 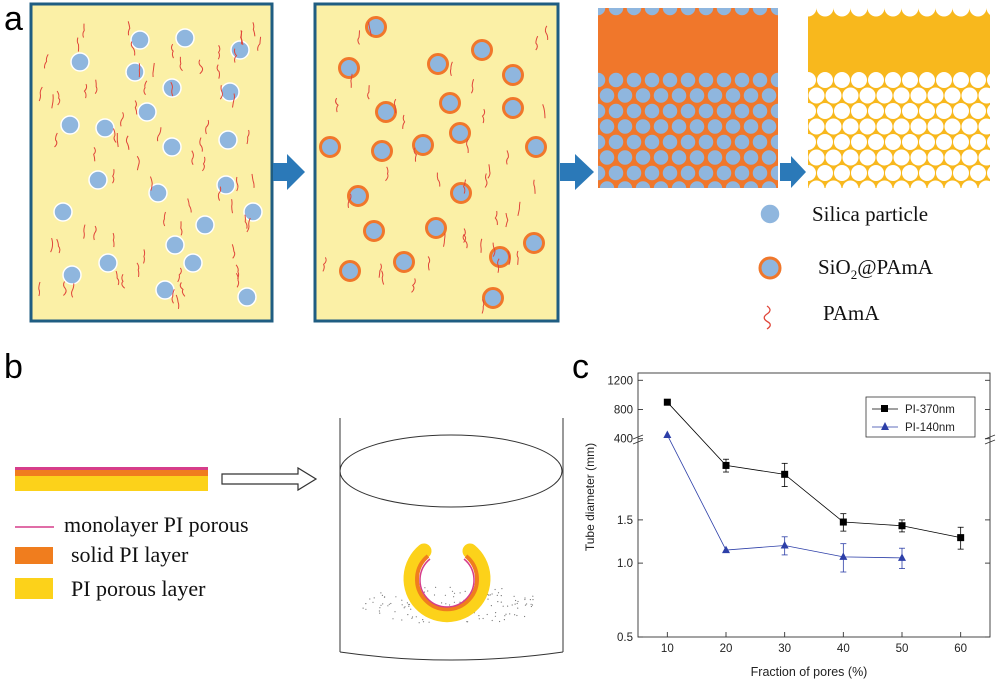 What do you see at coordinates (884, 408) in the screenshot?
I see `legend-marker-pi370` at bounding box center [884, 408].